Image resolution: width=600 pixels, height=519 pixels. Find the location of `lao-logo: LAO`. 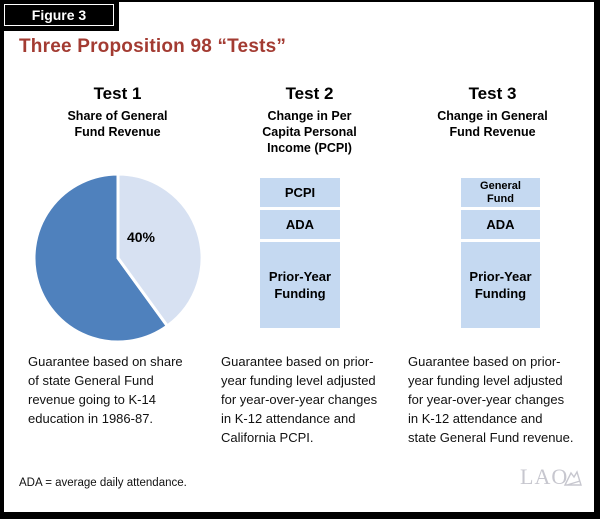

lao-logo: LAO is located at coordinates (552, 478).